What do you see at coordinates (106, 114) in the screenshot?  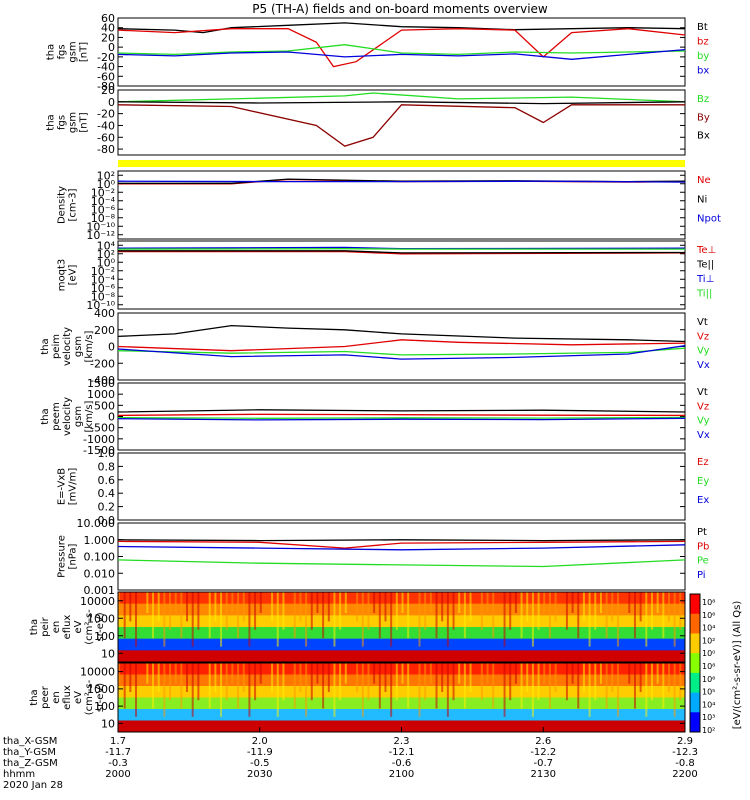 I see `y-tick-label: -20` at bounding box center [106, 114].